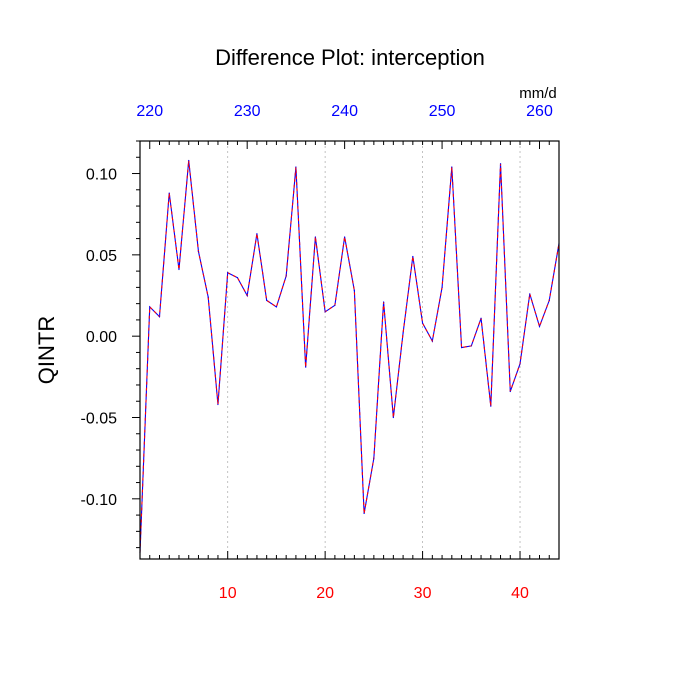  What do you see at coordinates (99, 500) in the screenshot?
I see `y-tick-label: -0.10` at bounding box center [99, 500].